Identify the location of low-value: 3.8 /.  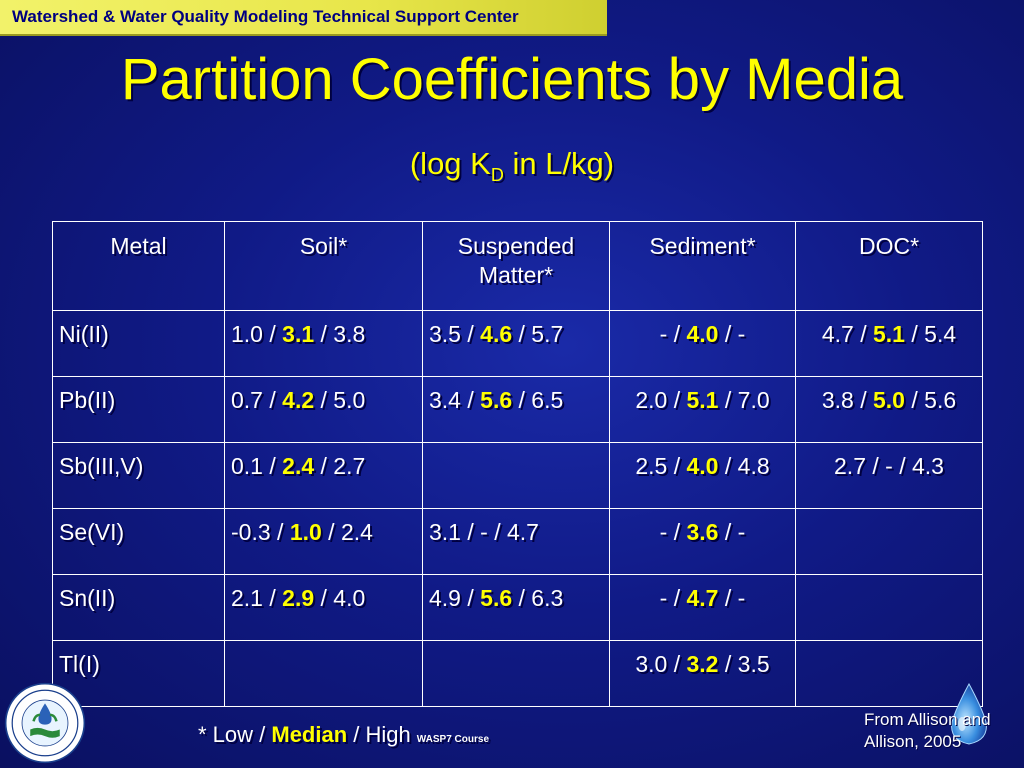
(847, 400).